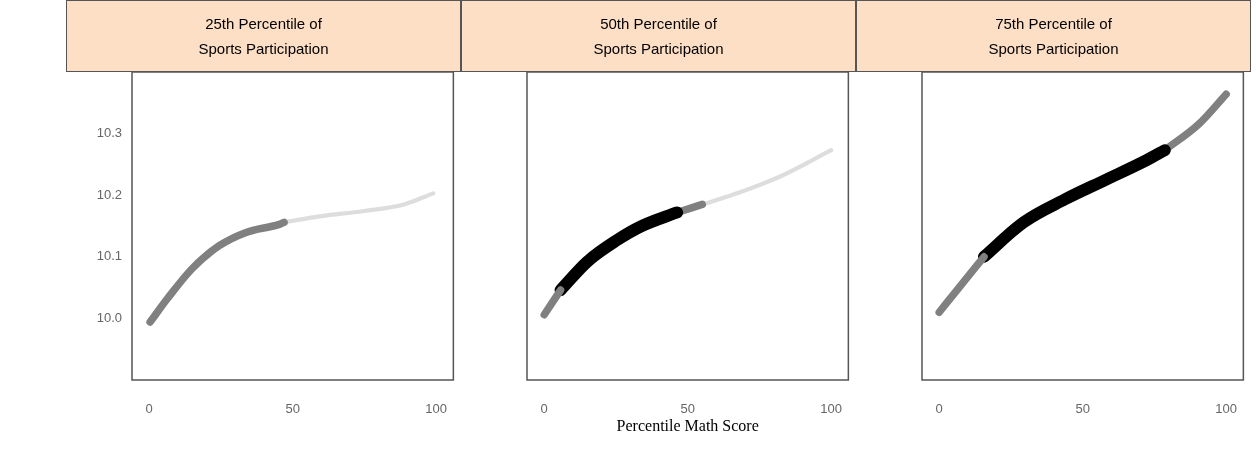 This screenshot has height=457, width=1256. What do you see at coordinates (263, 36) in the screenshot?
I see `chart-title: 25th Percentile of Sports Participation` at bounding box center [263, 36].